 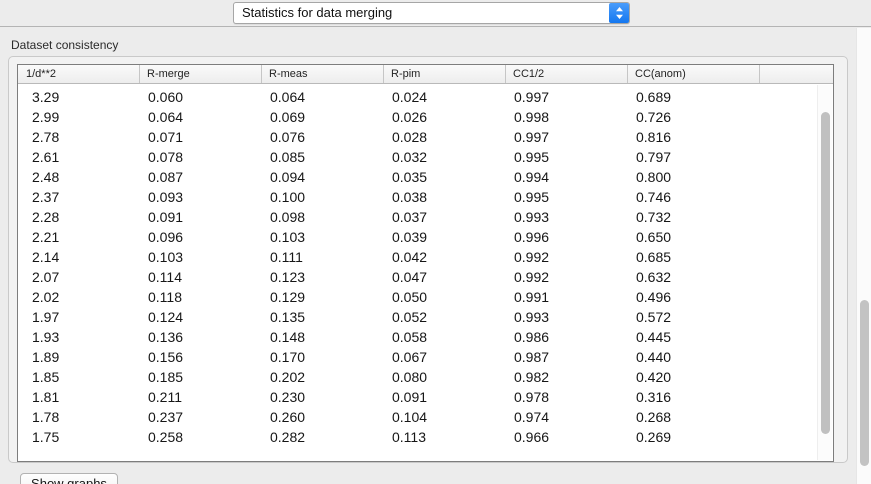 I want to click on table-cell: 0.024, so click(x=410, y=97).